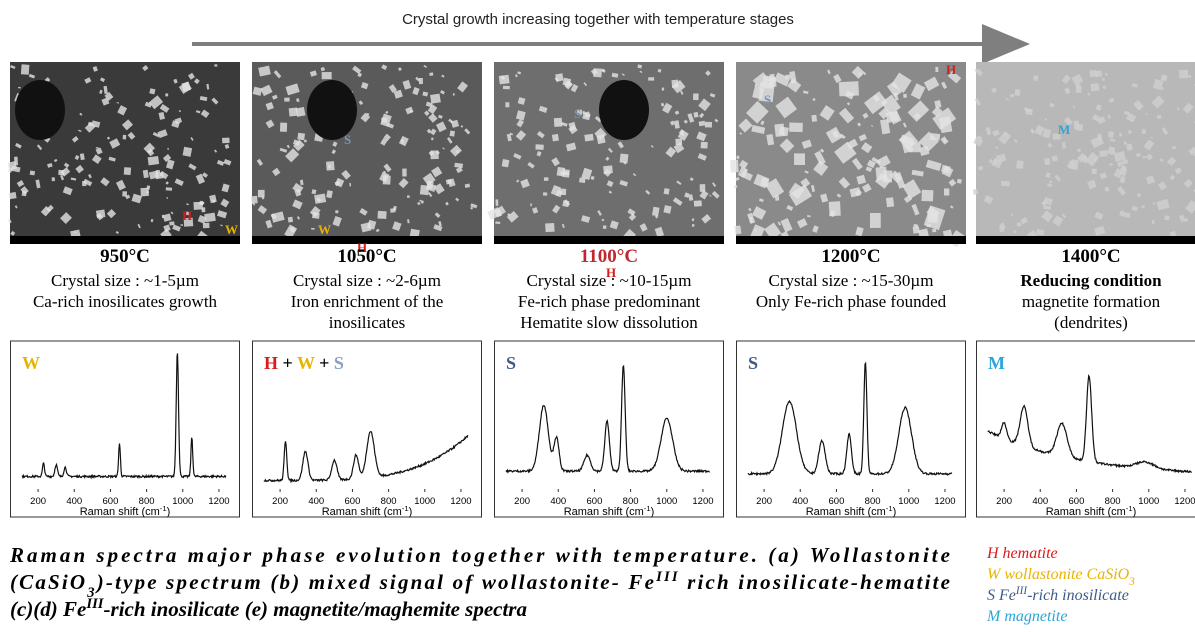  Describe the element at coordinates (908, 501) in the screenshot. I see `x-tick-label: 1000` at that location.